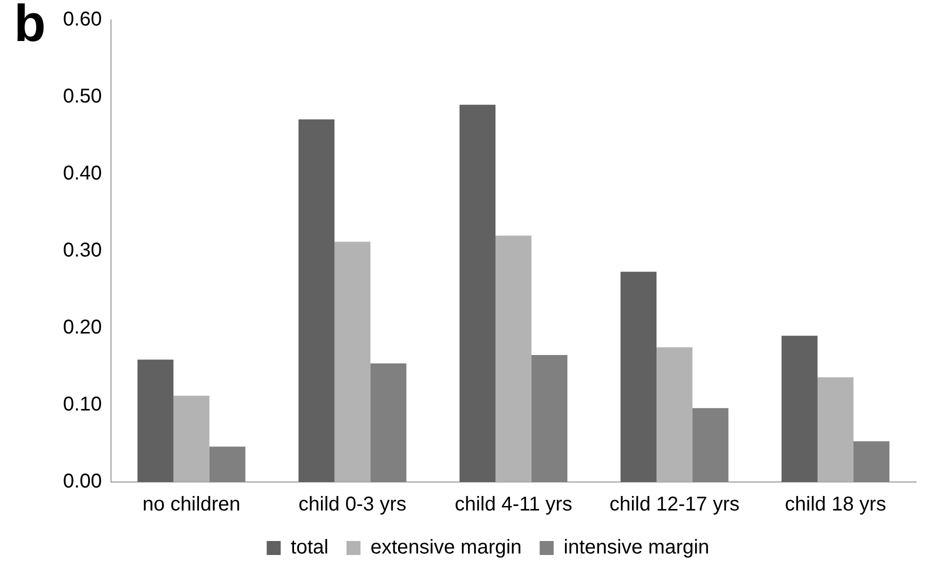  What do you see at coordinates (446, 547) in the screenshot?
I see `legend-label: extensive margin` at bounding box center [446, 547].